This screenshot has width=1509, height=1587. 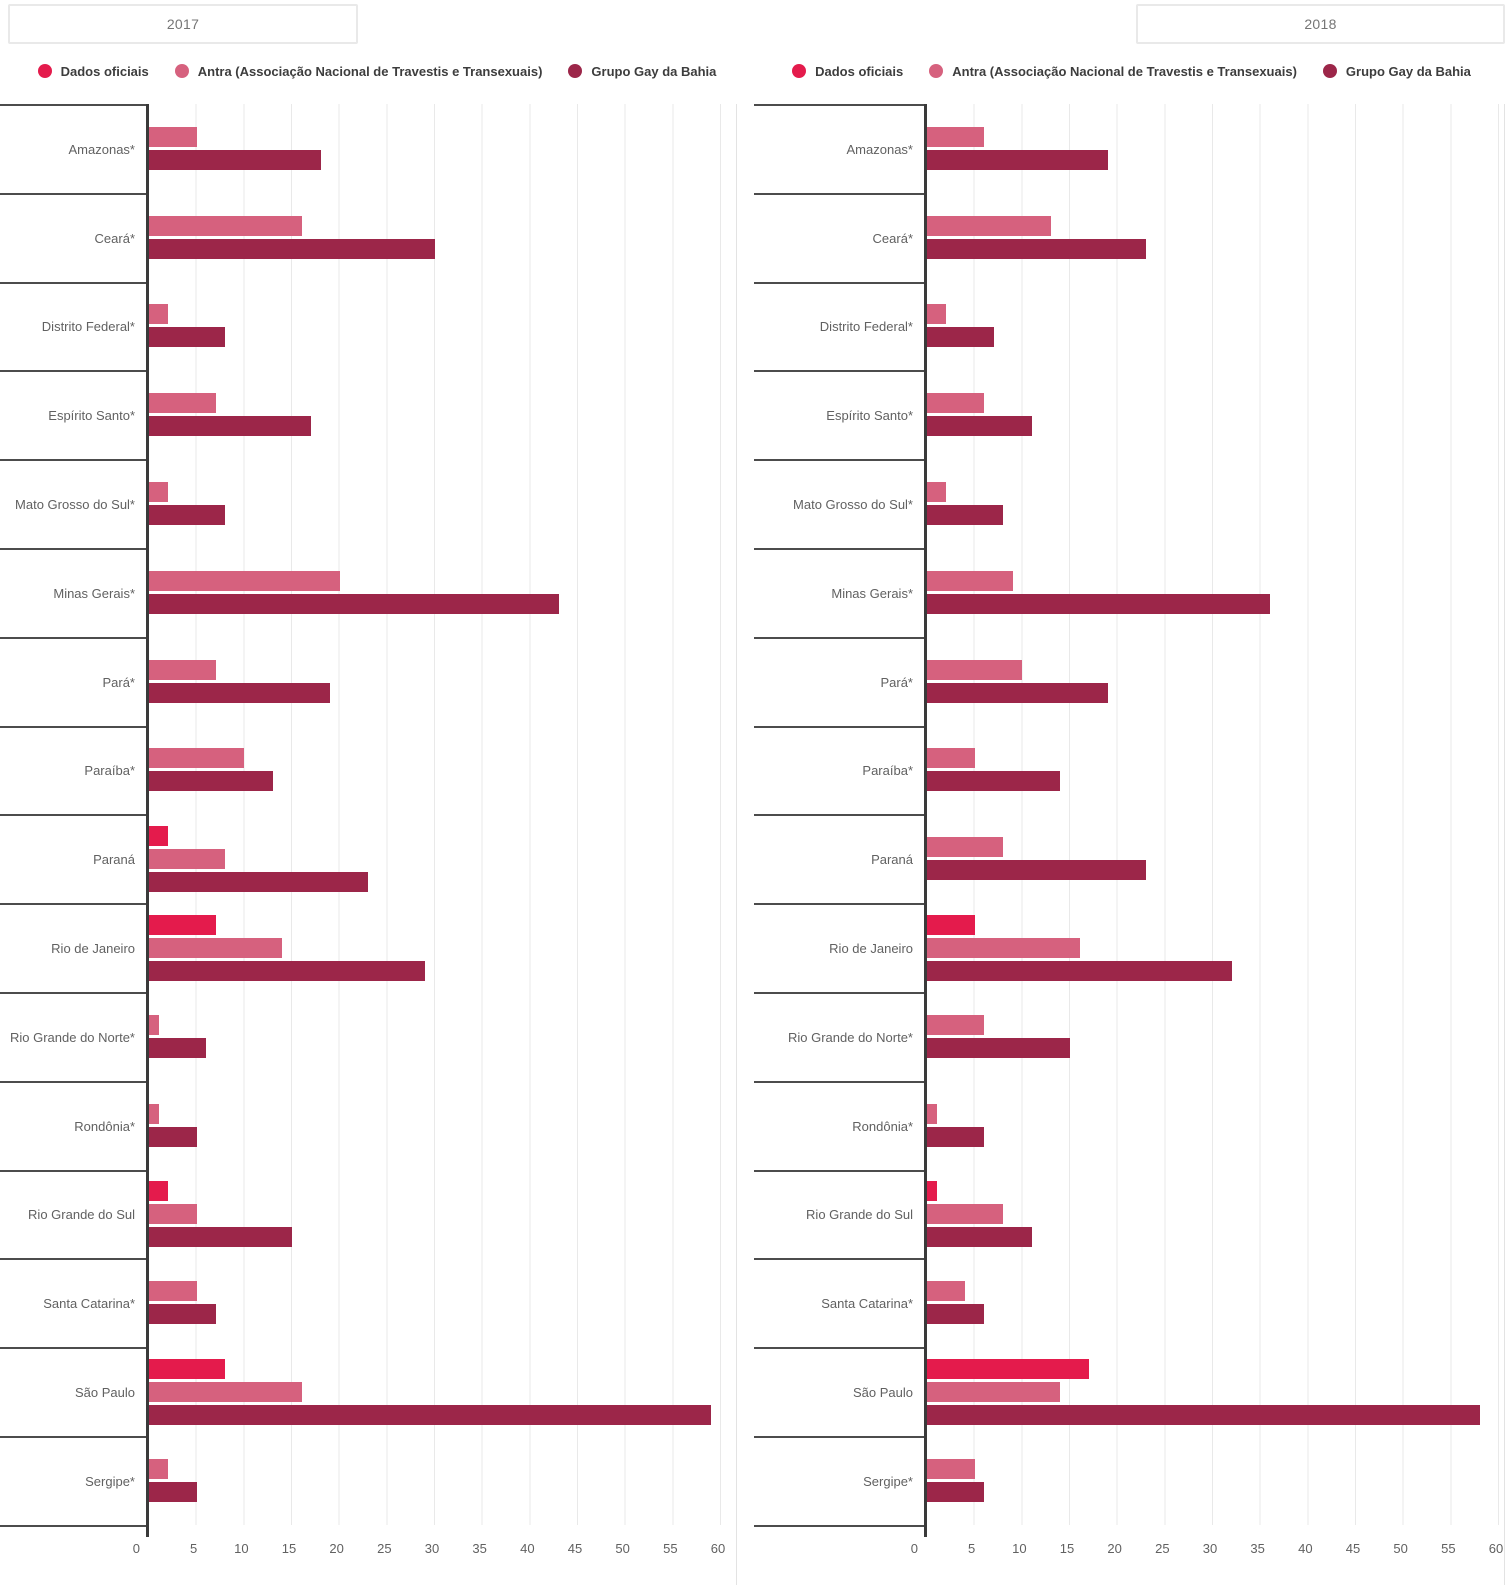 I want to click on state-label-mato-grosso-do-sul: Mato Grosso do Sul*, so click(x=73, y=503).